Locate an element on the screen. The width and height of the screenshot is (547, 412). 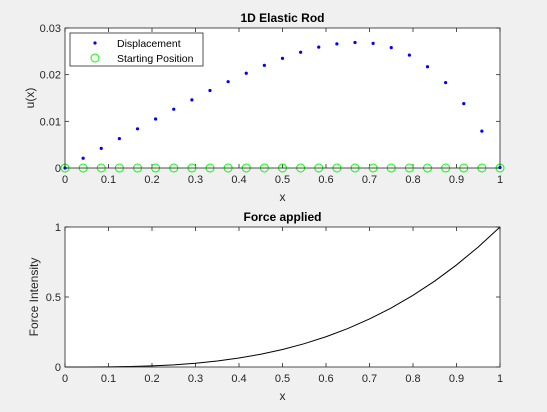
y-tick-label: 0.5 is located at coordinates (53, 298).